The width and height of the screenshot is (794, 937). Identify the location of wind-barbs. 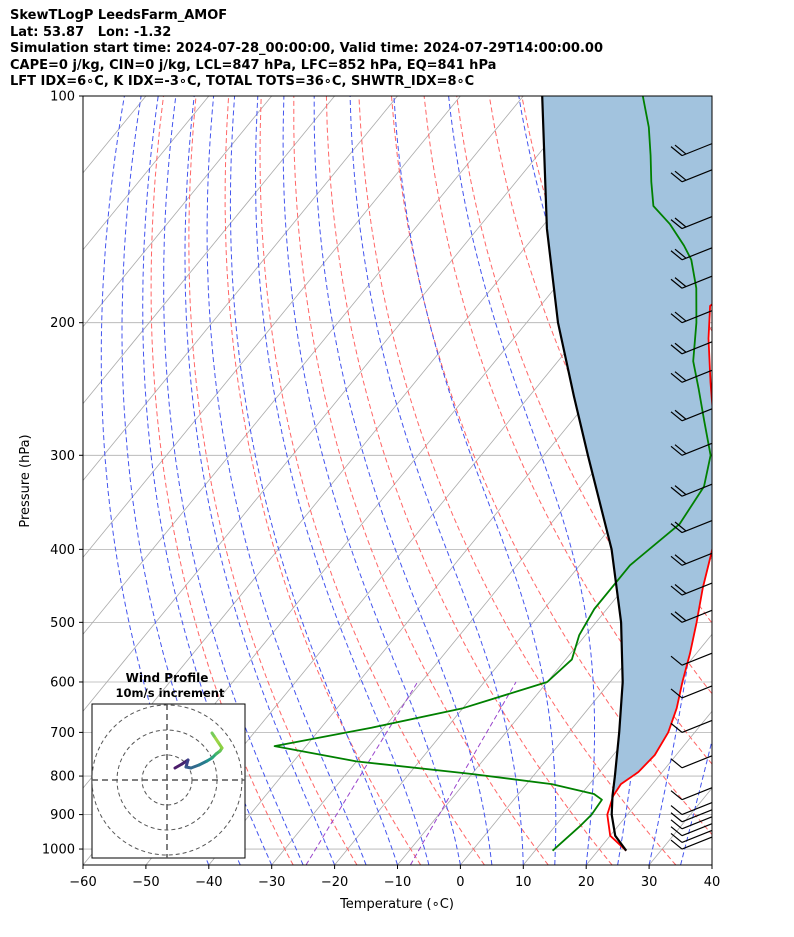
(691, 496).